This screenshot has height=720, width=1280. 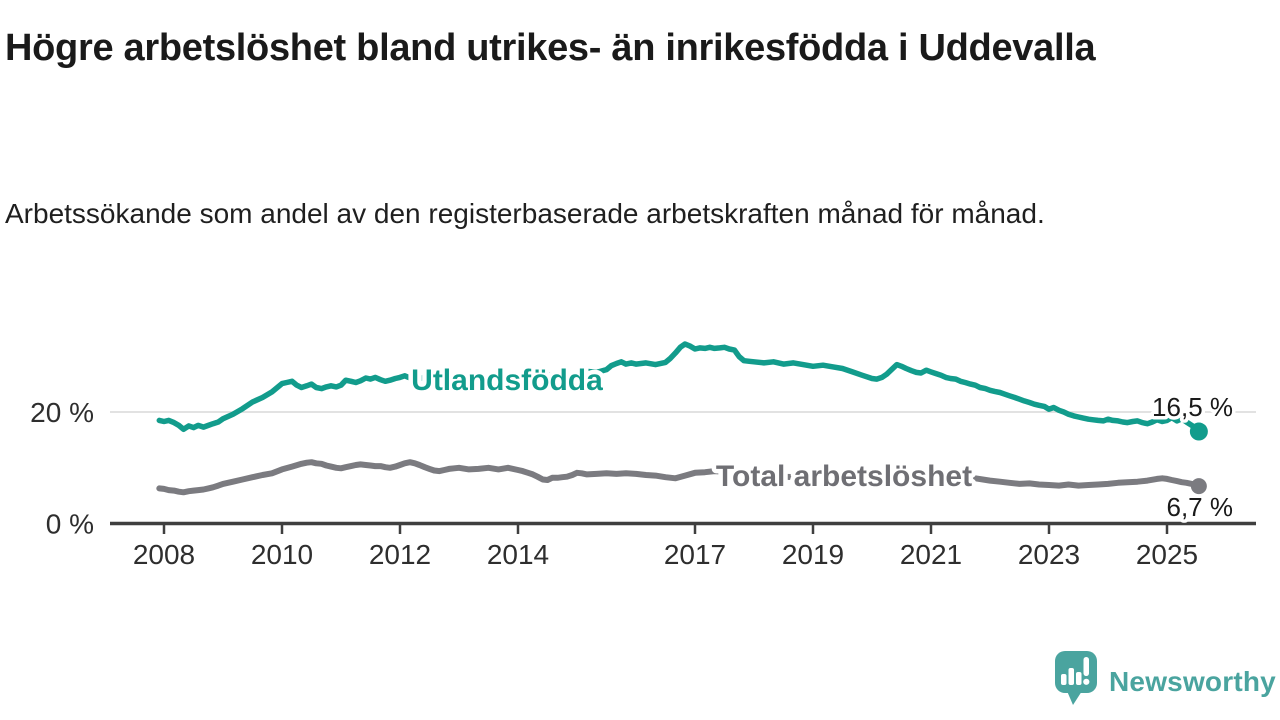 What do you see at coordinates (164, 554) in the screenshot?
I see `x-axis-tick-label: 2008` at bounding box center [164, 554].